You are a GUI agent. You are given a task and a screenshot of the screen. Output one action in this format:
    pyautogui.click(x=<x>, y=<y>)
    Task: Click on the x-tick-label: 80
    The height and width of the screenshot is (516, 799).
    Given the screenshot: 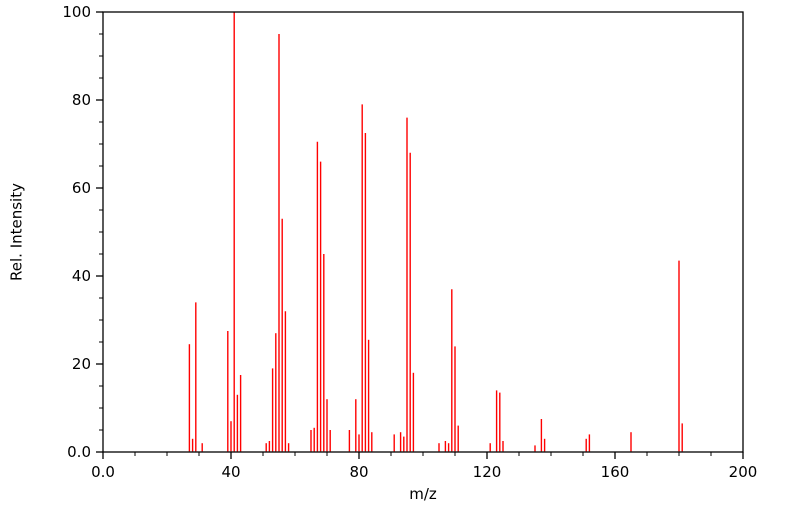 What is the action you would take?
    pyautogui.click(x=358, y=472)
    